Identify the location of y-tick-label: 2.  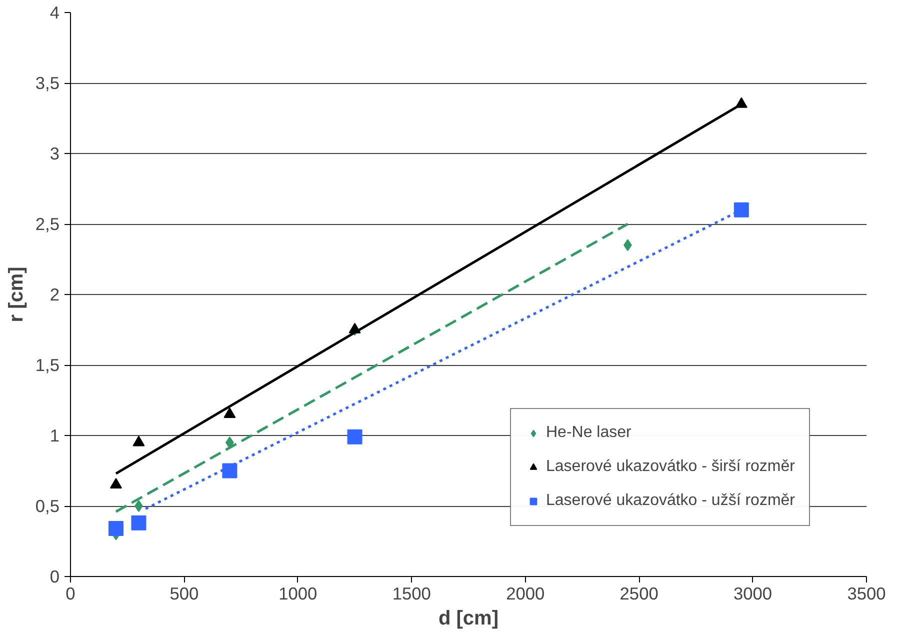
(55, 294).